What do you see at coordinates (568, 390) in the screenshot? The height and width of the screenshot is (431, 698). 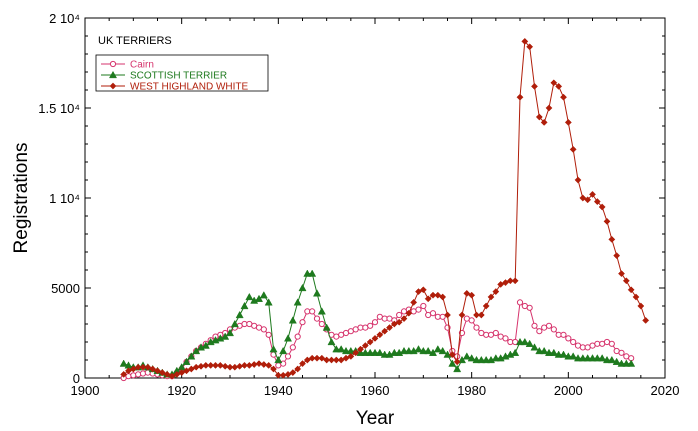 I see `x-tick-label: 2000` at bounding box center [568, 390].